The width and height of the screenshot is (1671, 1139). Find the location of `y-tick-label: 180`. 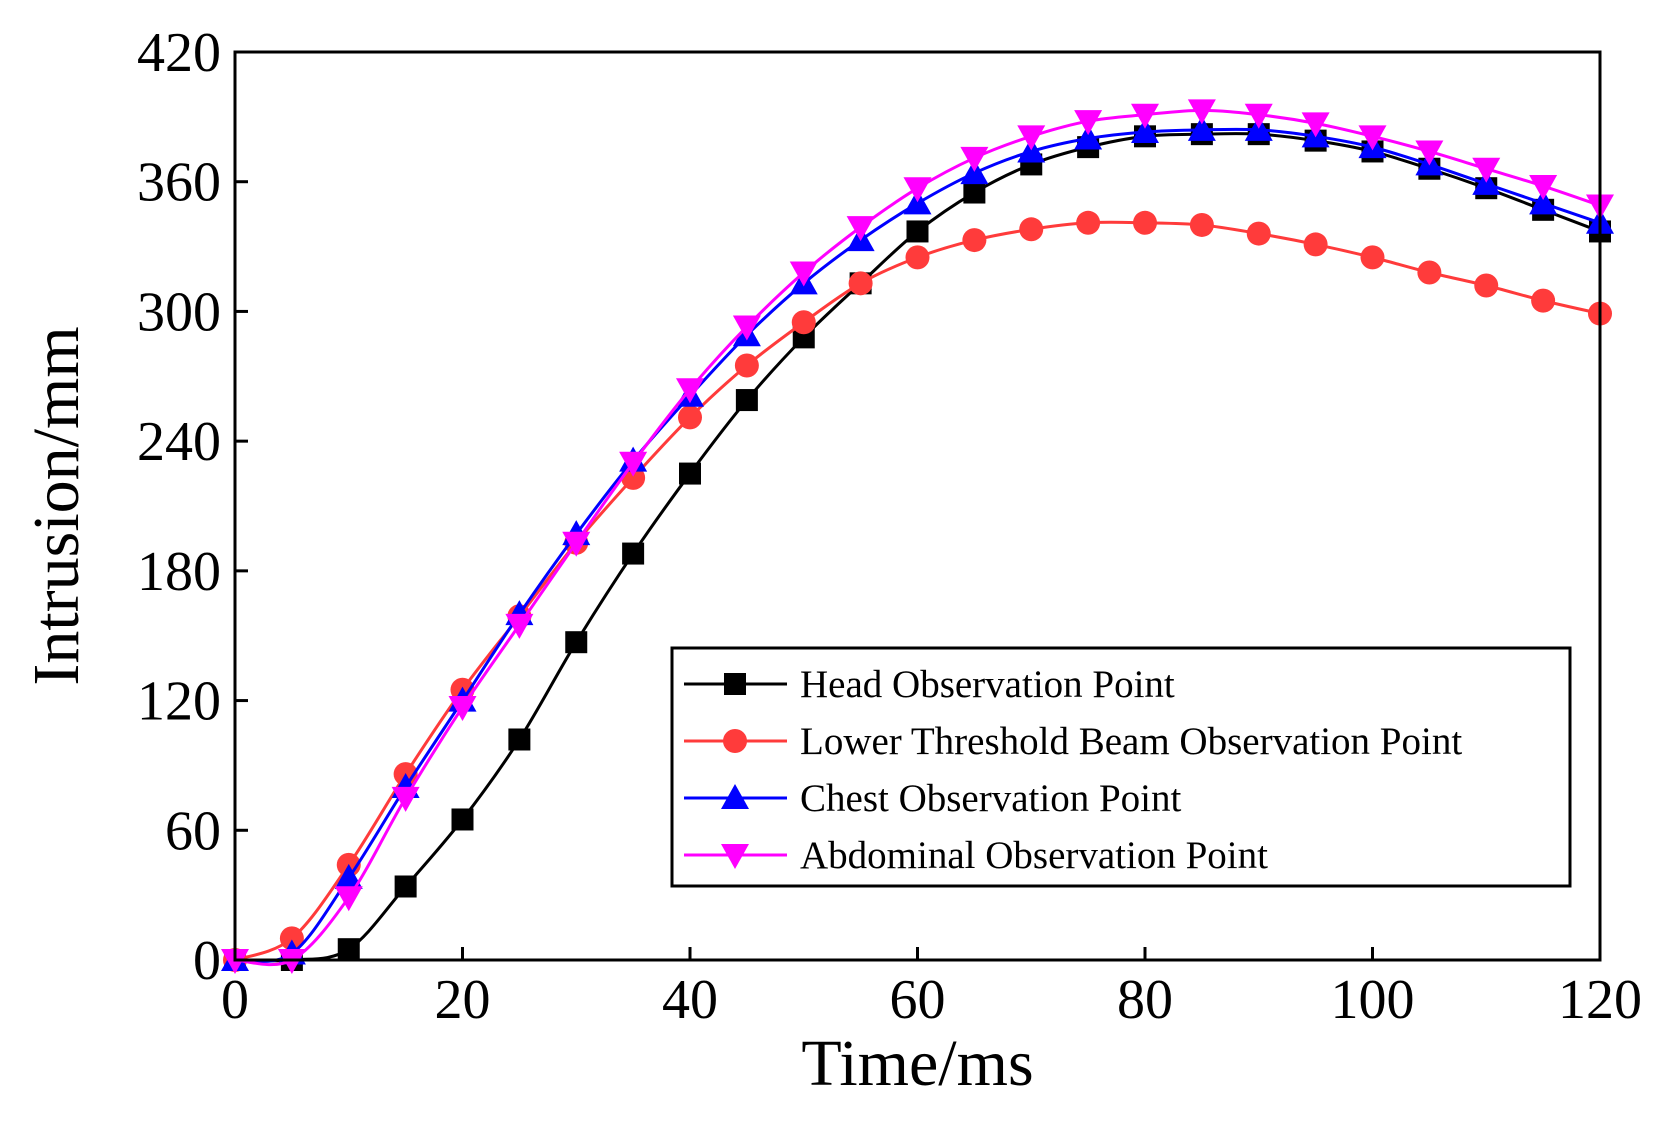

y-tick-label: 180 is located at coordinates (179, 572).